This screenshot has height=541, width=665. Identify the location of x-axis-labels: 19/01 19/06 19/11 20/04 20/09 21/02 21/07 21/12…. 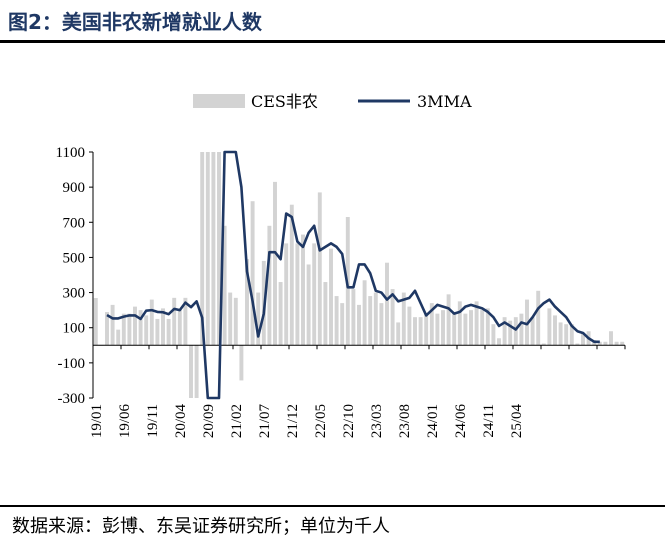
(307, 421).